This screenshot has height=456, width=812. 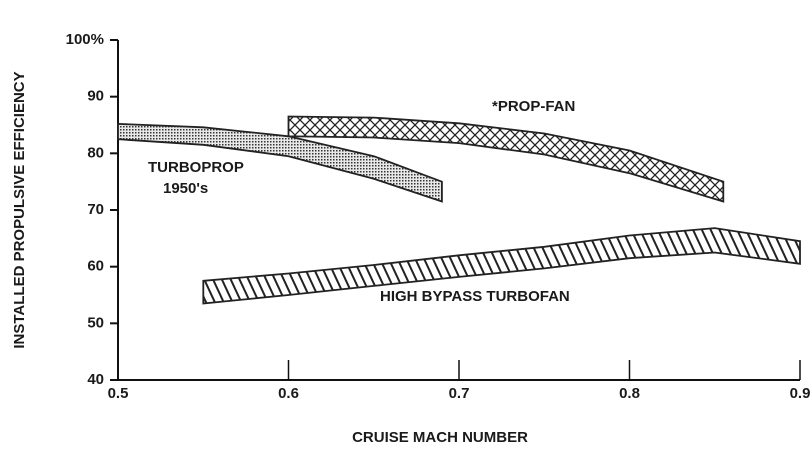 I want to click on annotation: TURBOPROP, so click(x=196, y=167).